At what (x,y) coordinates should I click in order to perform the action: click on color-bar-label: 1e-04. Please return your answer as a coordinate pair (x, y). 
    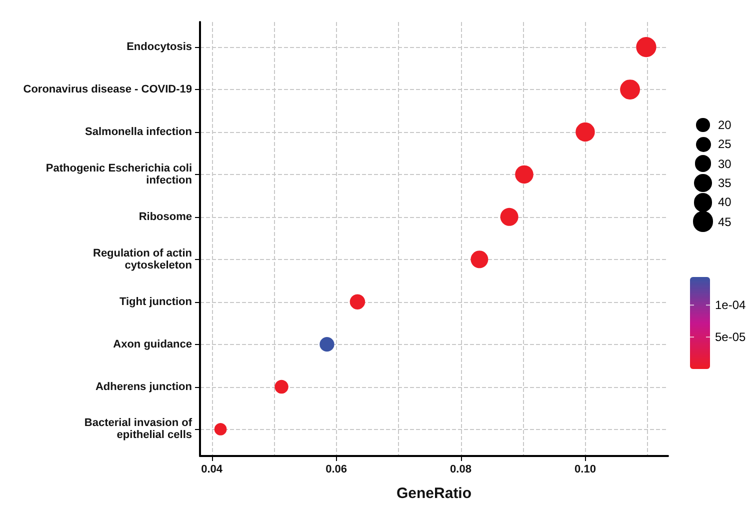
    Looking at the image, I should click on (730, 305).